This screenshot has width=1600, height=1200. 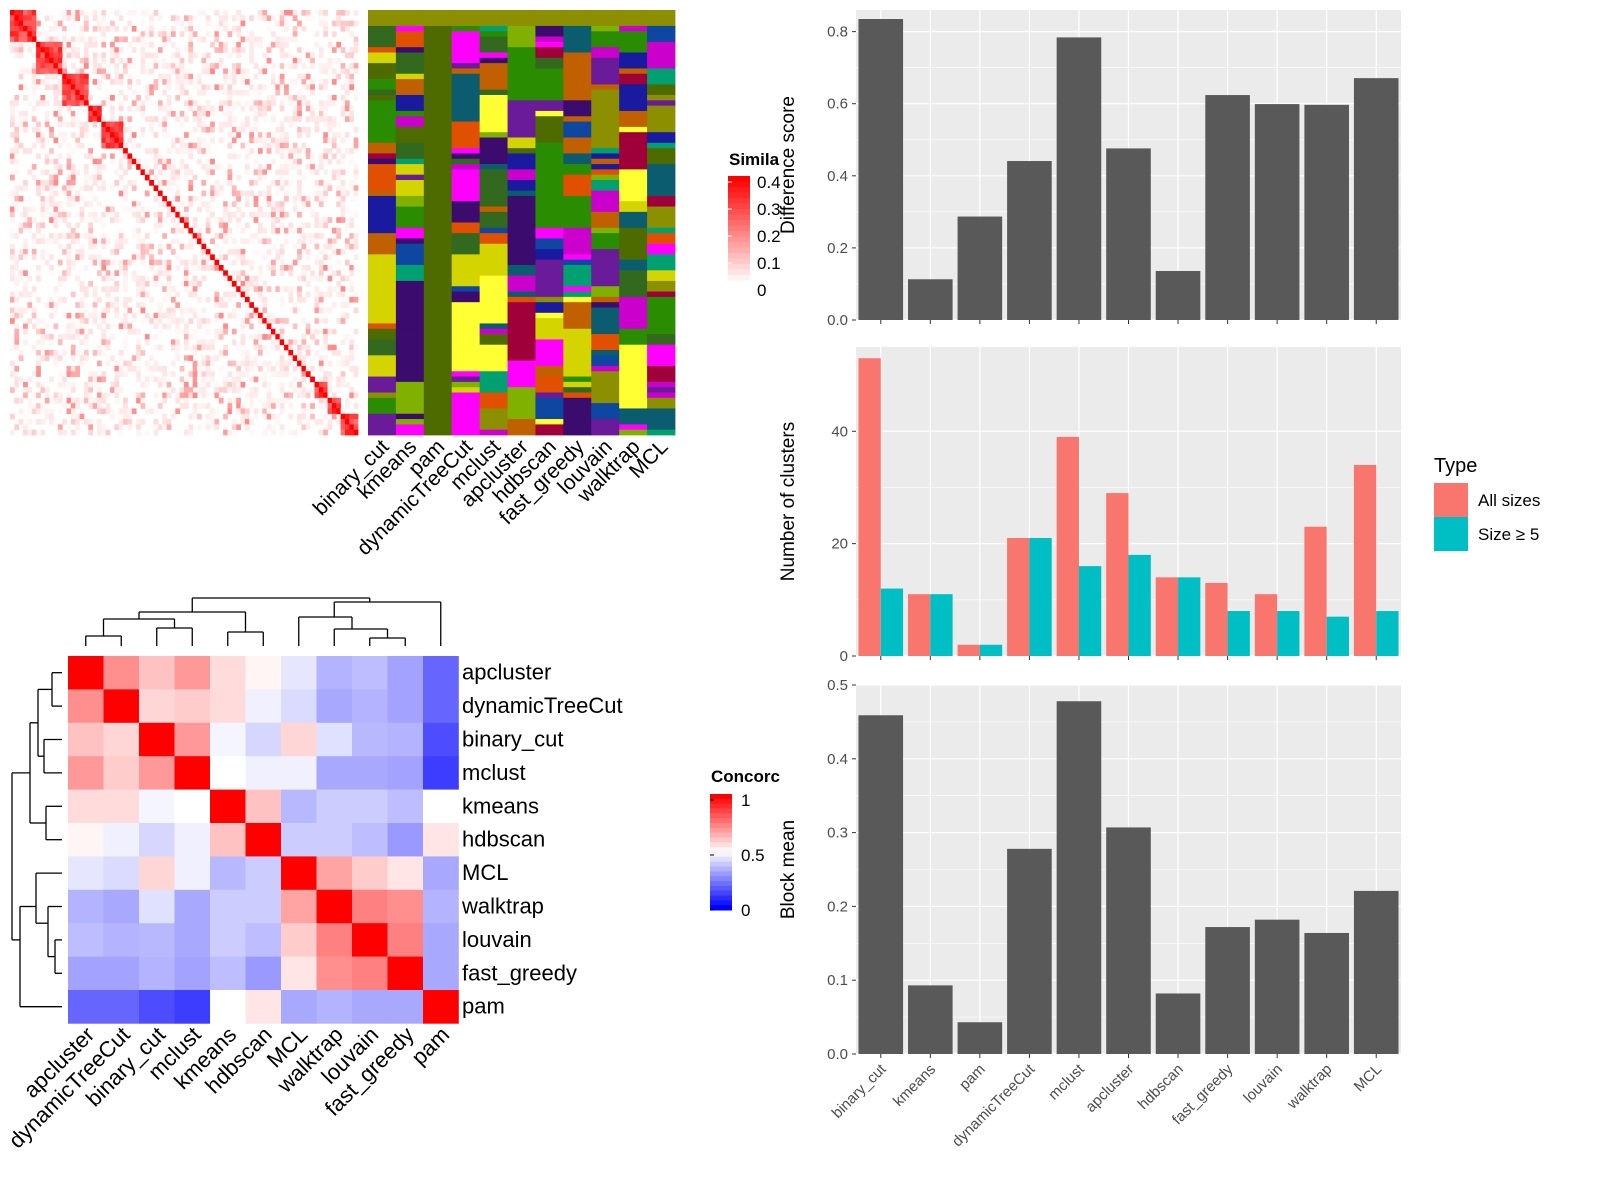 I want to click on concordance-cell, so click(x=370, y=973).